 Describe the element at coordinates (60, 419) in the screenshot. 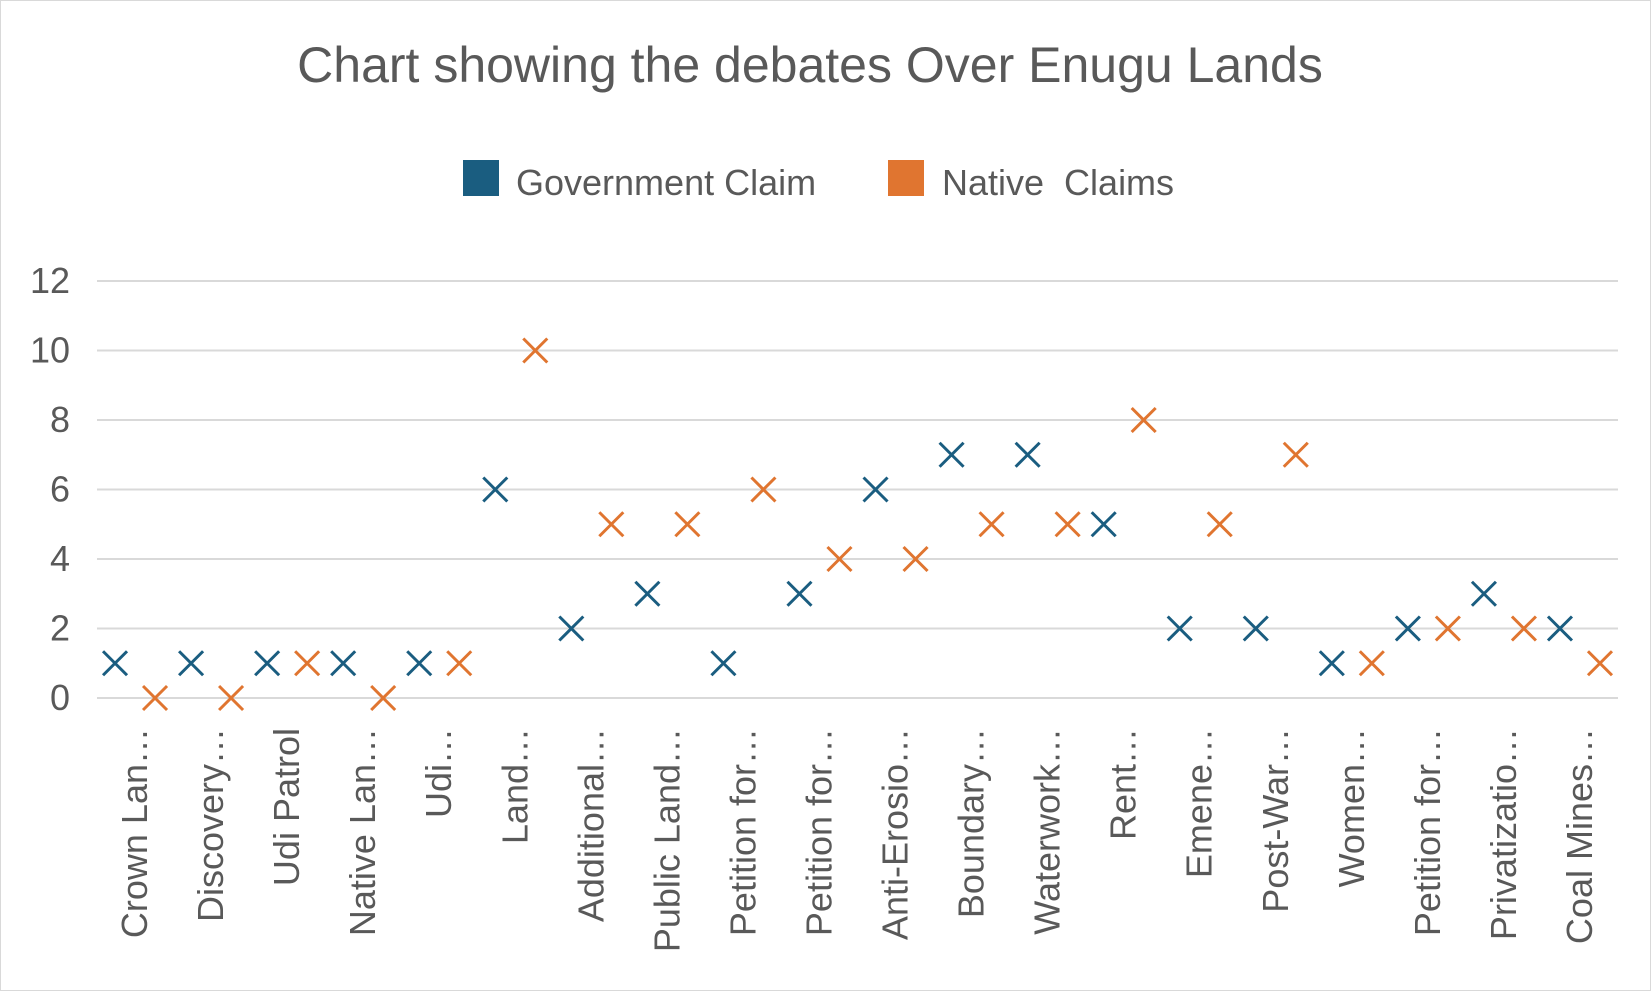

I see `y-tick-label: 8` at that location.